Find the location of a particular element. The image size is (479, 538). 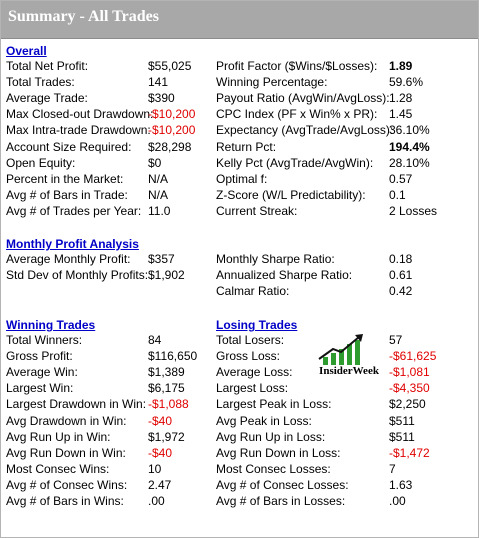

winning-row-label: Avg Drawdown in Win: is located at coordinates (66, 420).